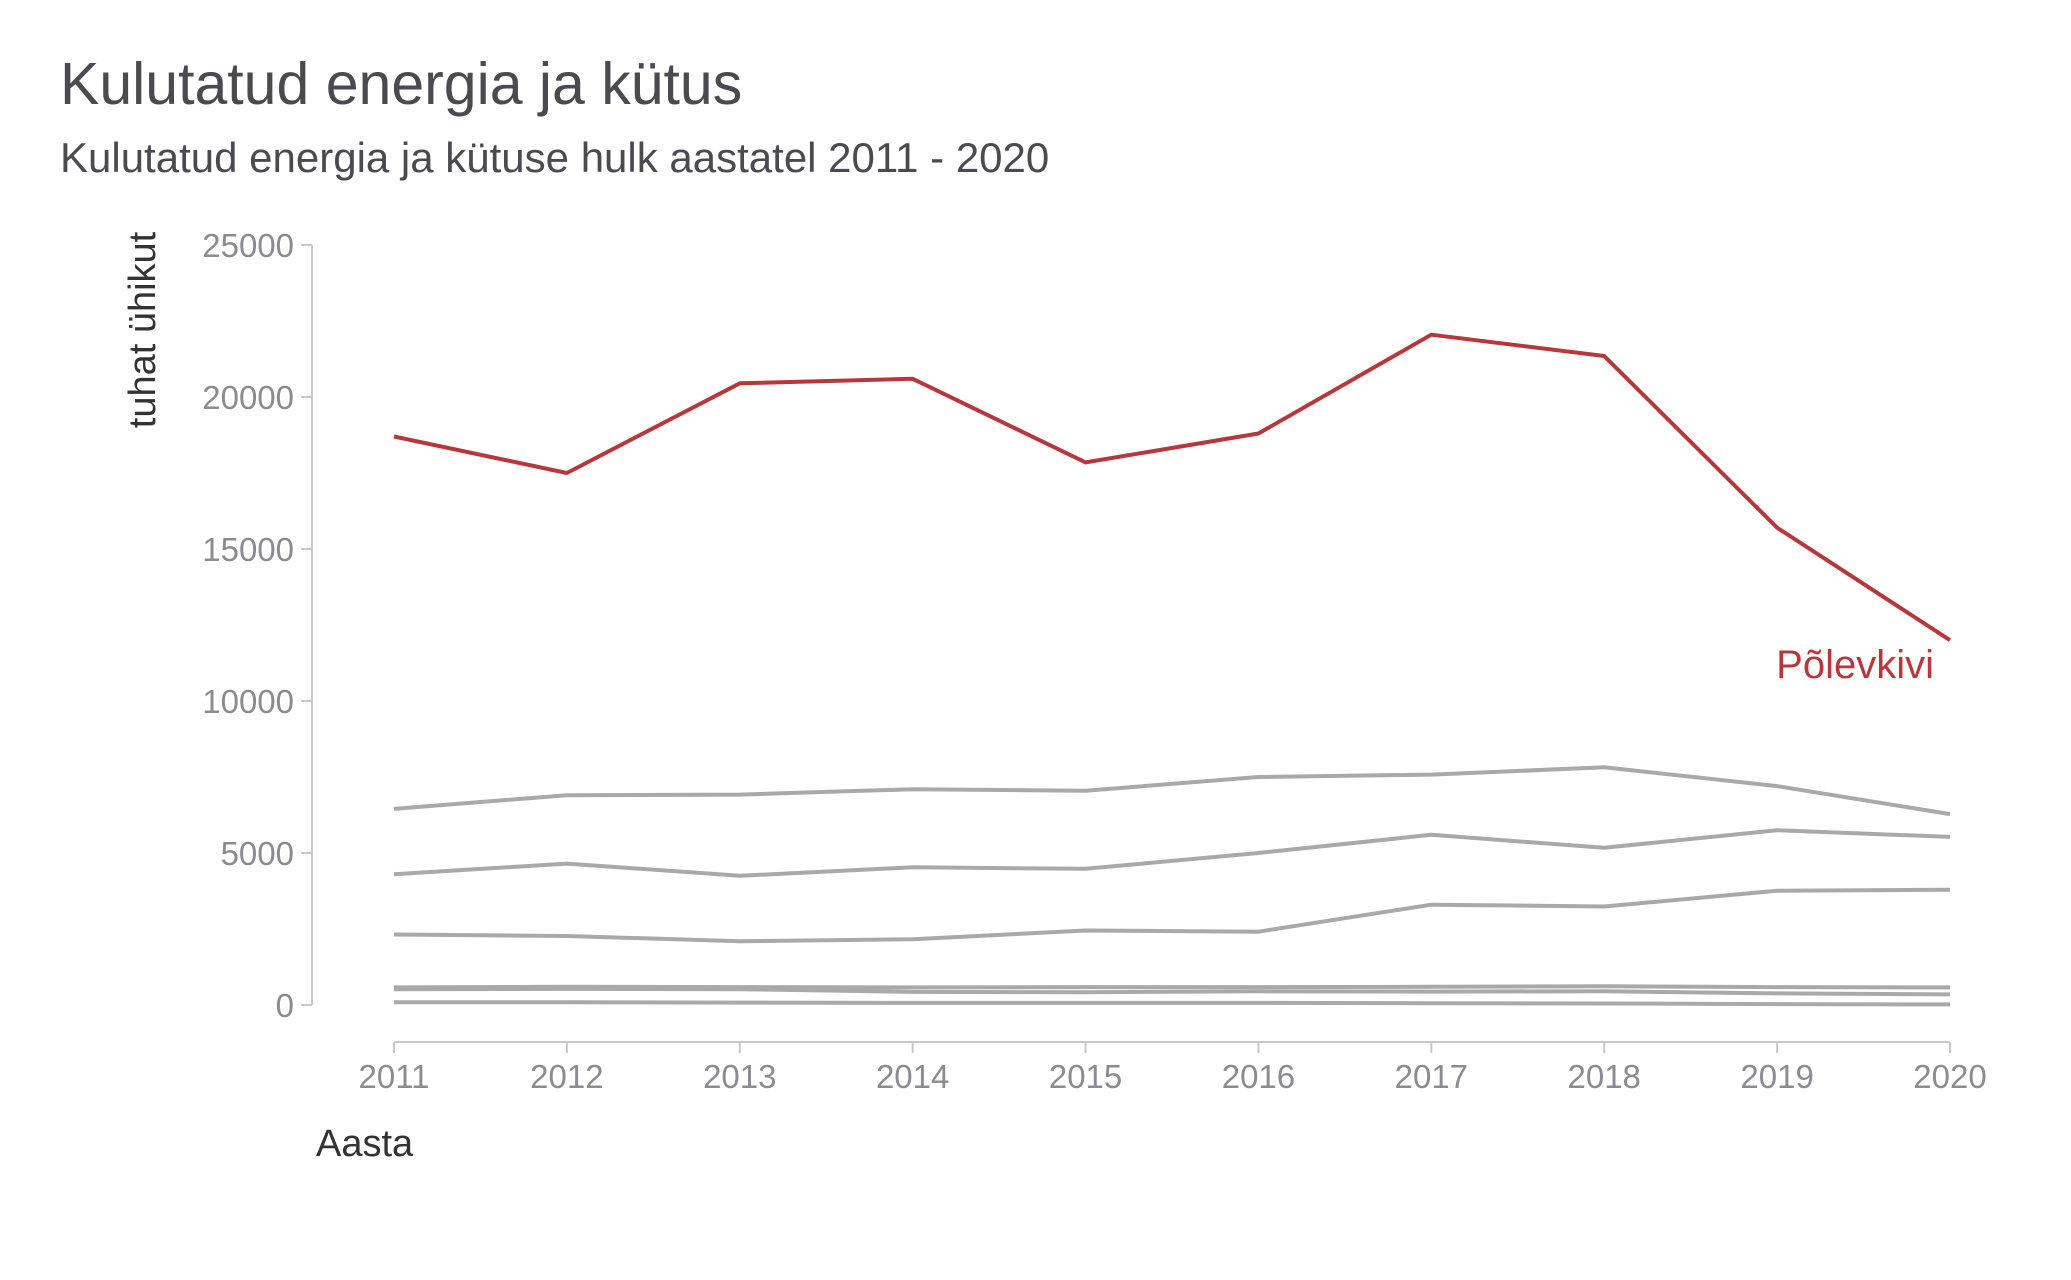 The width and height of the screenshot is (2071, 1280). What do you see at coordinates (248, 701) in the screenshot?
I see `y-tick-label: 10000` at bounding box center [248, 701].